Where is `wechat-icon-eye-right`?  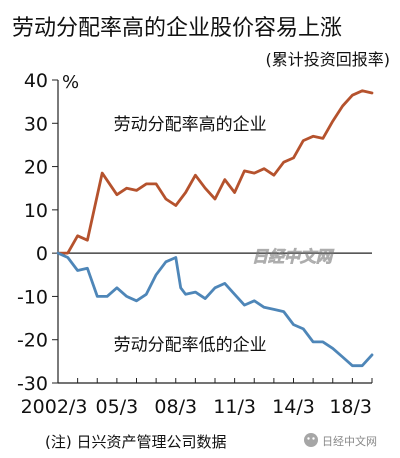
wechat-icon-eye-right is located at coordinates (313, 438).